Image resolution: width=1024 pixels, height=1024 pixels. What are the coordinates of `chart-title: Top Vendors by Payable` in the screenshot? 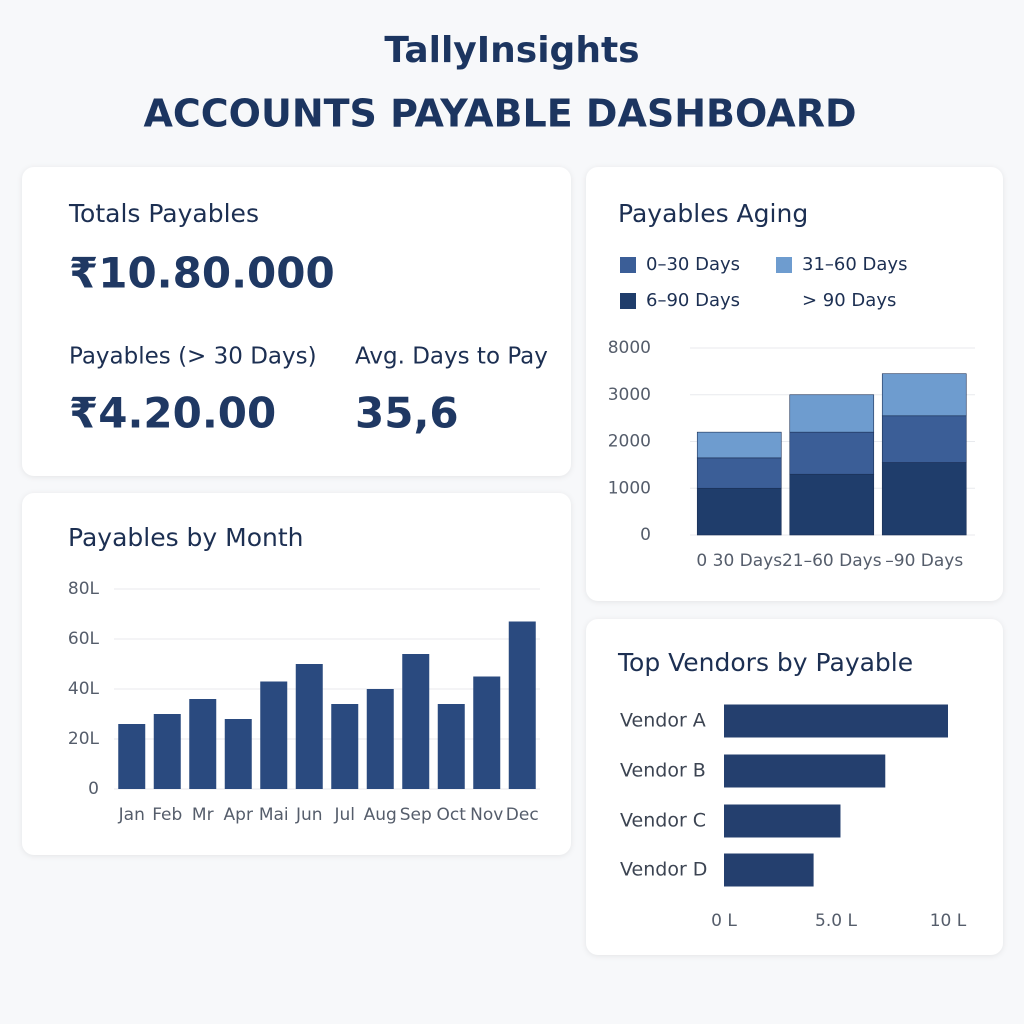 It's located at (765, 662).